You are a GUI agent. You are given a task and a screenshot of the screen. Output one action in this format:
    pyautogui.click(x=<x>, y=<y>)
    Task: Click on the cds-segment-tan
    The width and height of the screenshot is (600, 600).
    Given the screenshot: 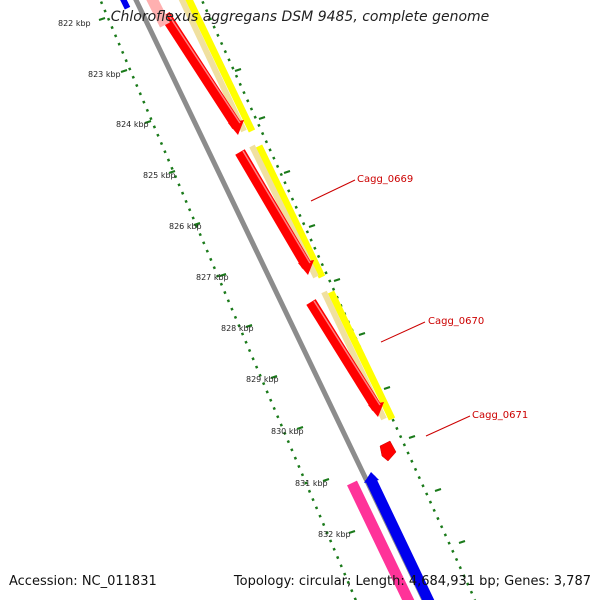 What is the action you would take?
    pyautogui.click(x=212, y=66)
    